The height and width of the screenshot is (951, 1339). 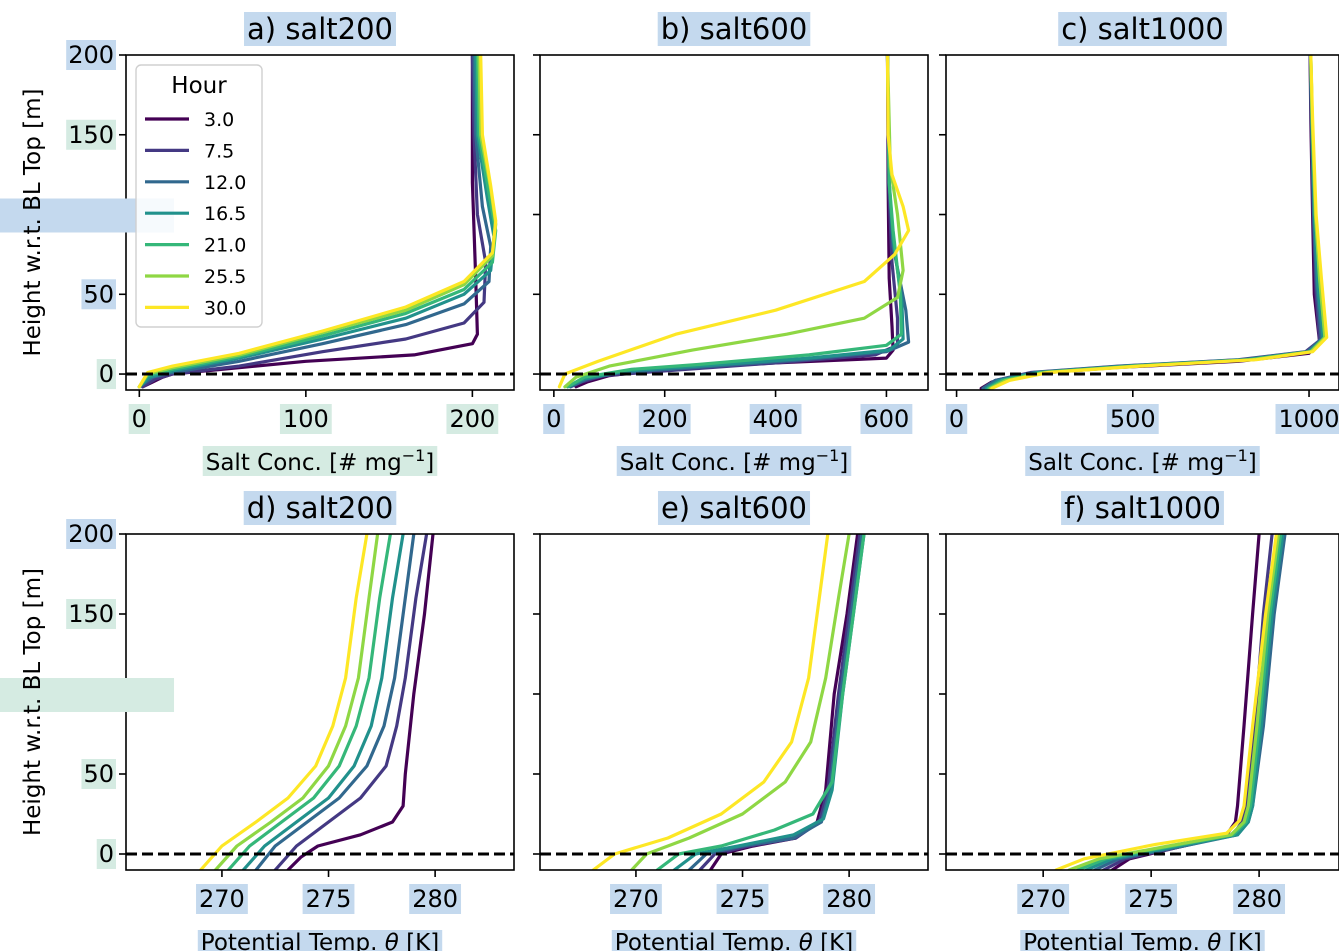 I want to click on legend-entry-label: 12.0, so click(x=225, y=183).